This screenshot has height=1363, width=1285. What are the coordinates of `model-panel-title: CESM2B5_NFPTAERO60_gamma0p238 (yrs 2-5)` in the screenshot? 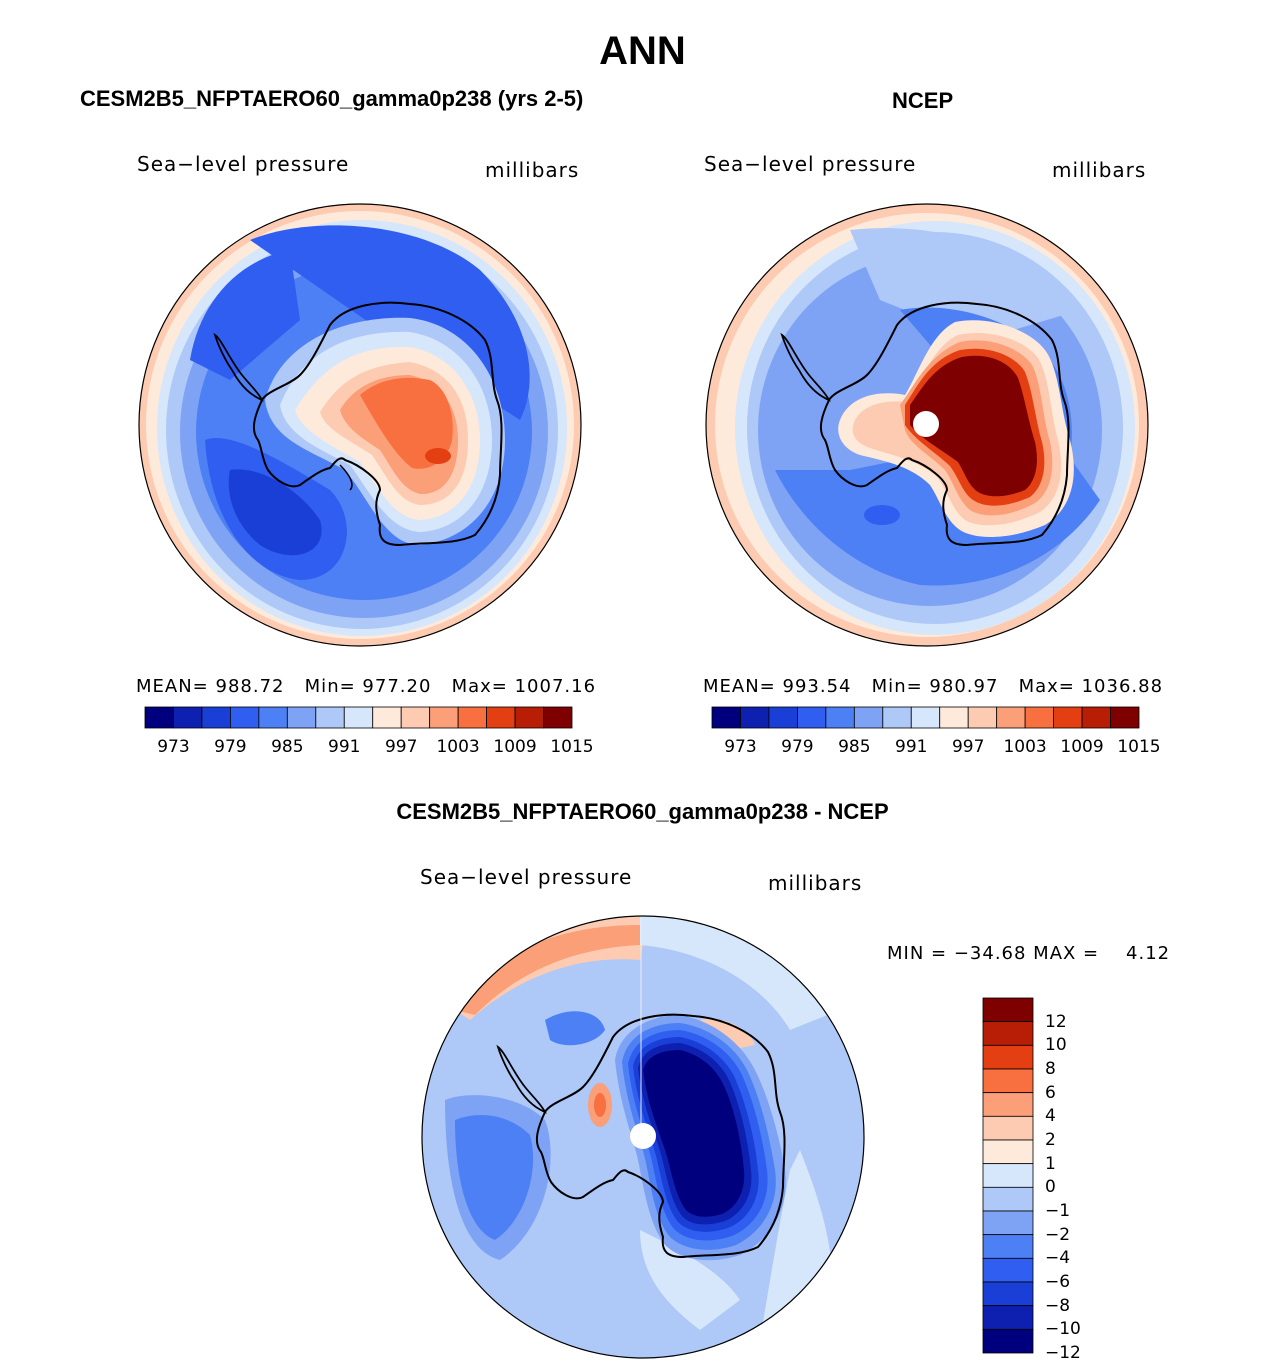 It's located at (332, 98).